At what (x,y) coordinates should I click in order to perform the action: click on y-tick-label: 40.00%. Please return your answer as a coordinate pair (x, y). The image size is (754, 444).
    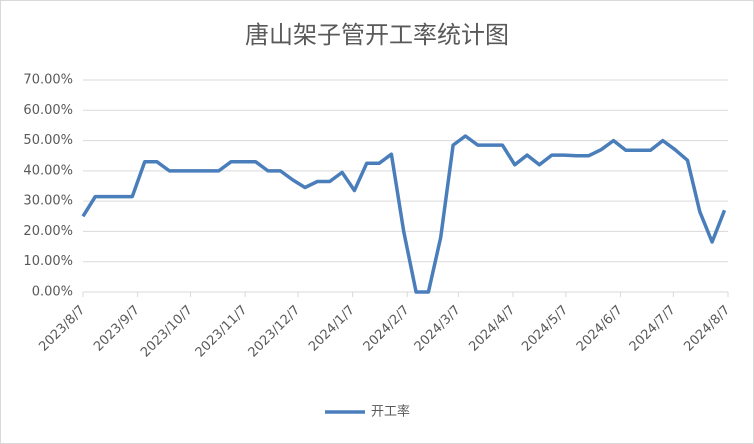
    Looking at the image, I should click on (48, 170).